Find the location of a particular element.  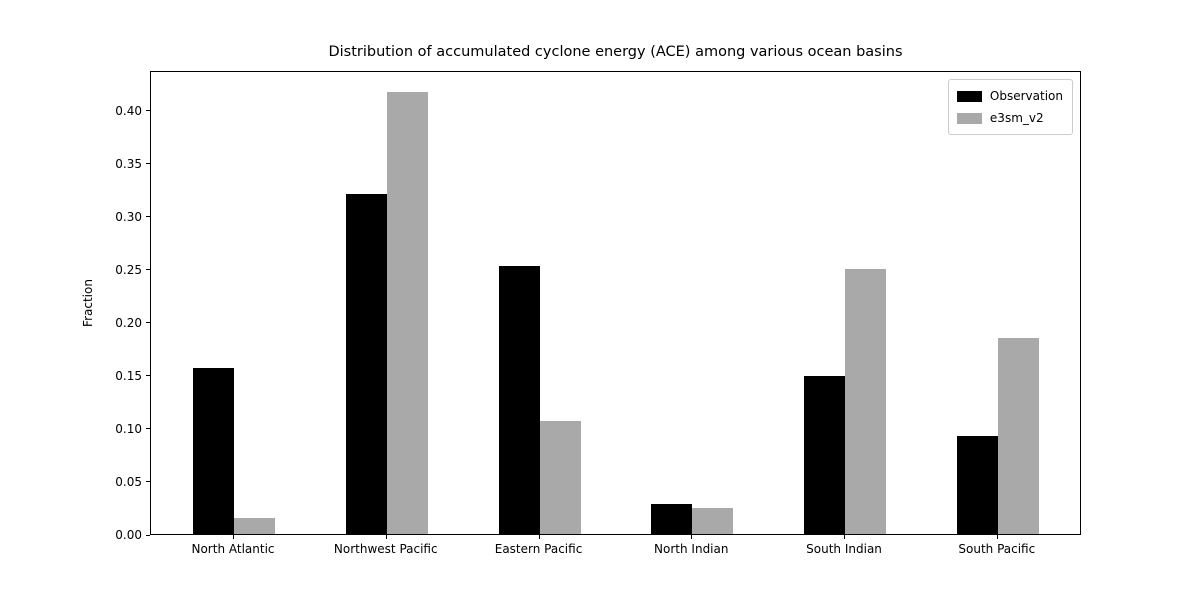

y-tick-mark-0.15 is located at coordinates (148, 376).